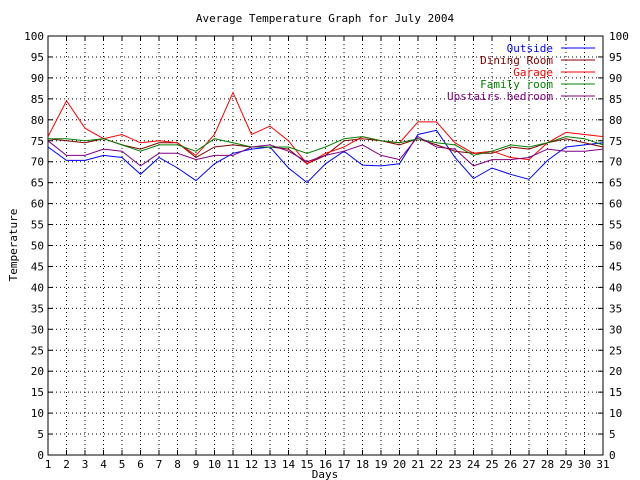  What do you see at coordinates (13, 245) in the screenshot?
I see `y-axis-label: Temperature` at bounding box center [13, 245].